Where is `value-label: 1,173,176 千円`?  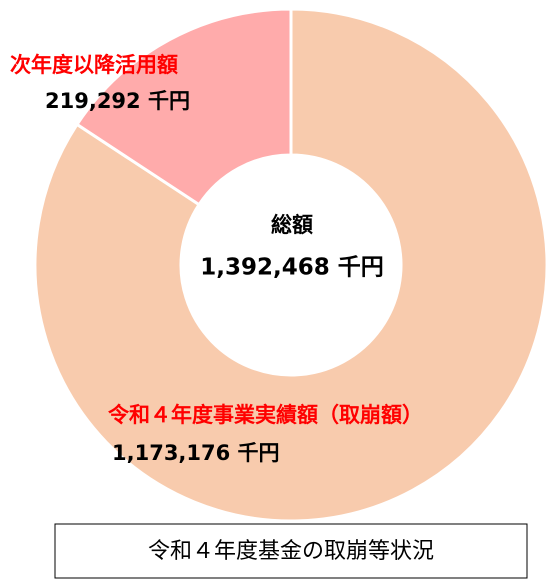
value-label: 1,173,176 千円 is located at coordinates (196, 453).